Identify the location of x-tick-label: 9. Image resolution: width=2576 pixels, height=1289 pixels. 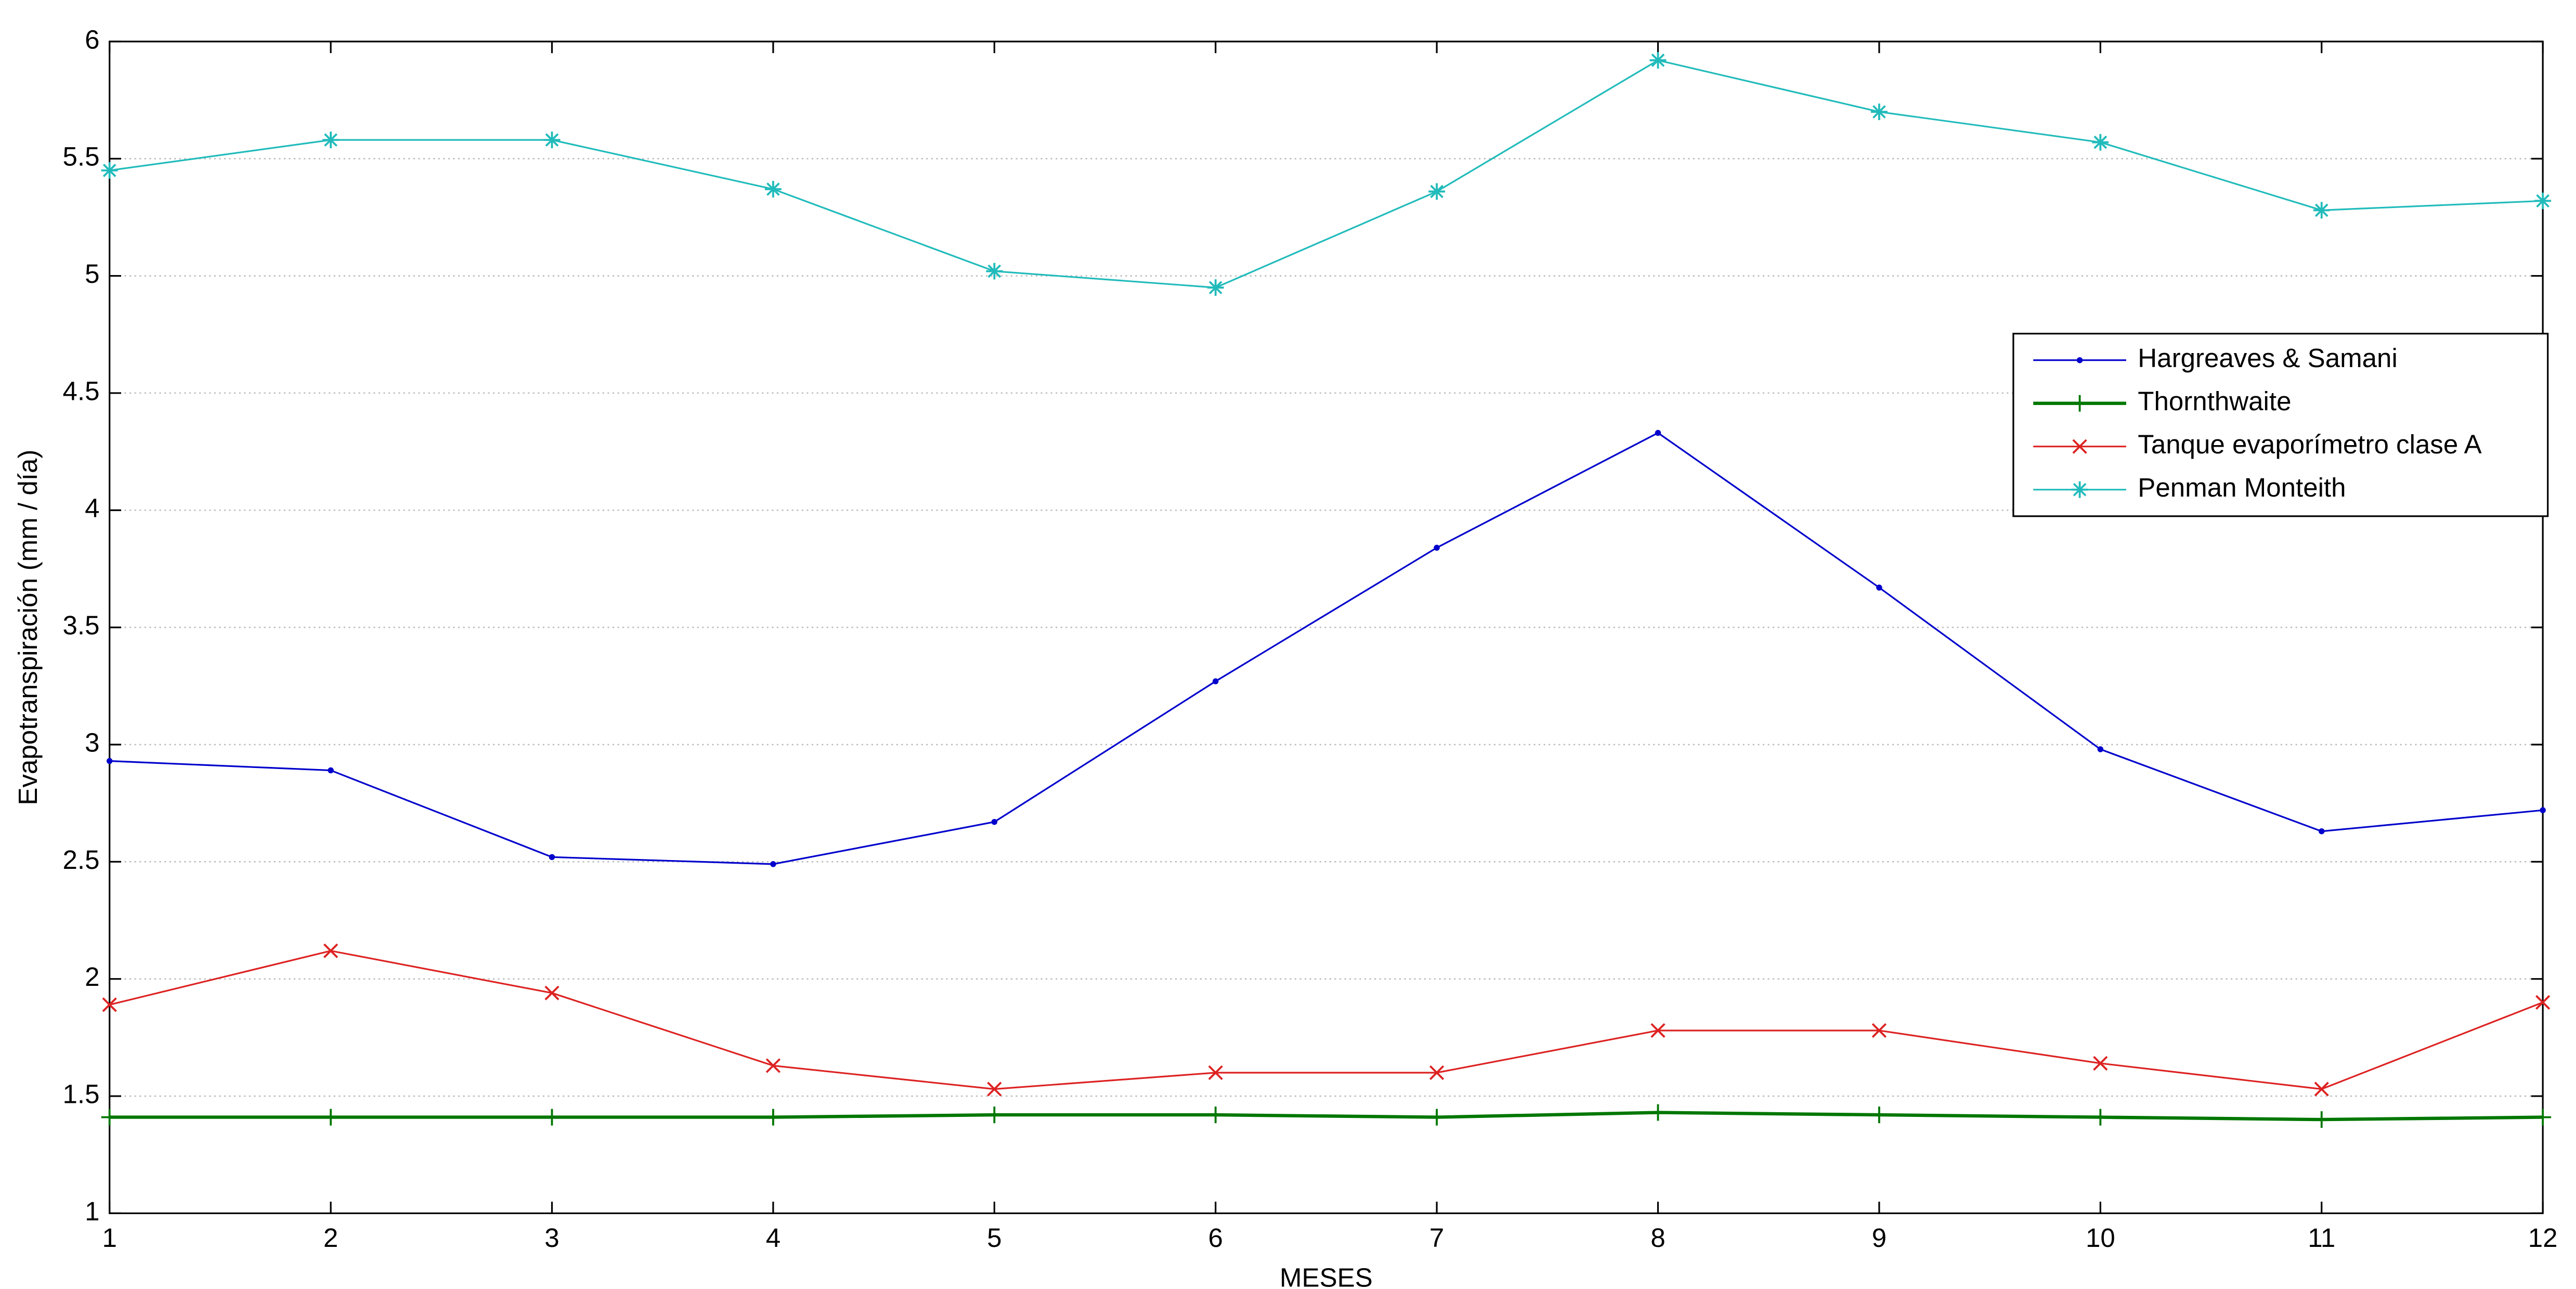
(1879, 1238).